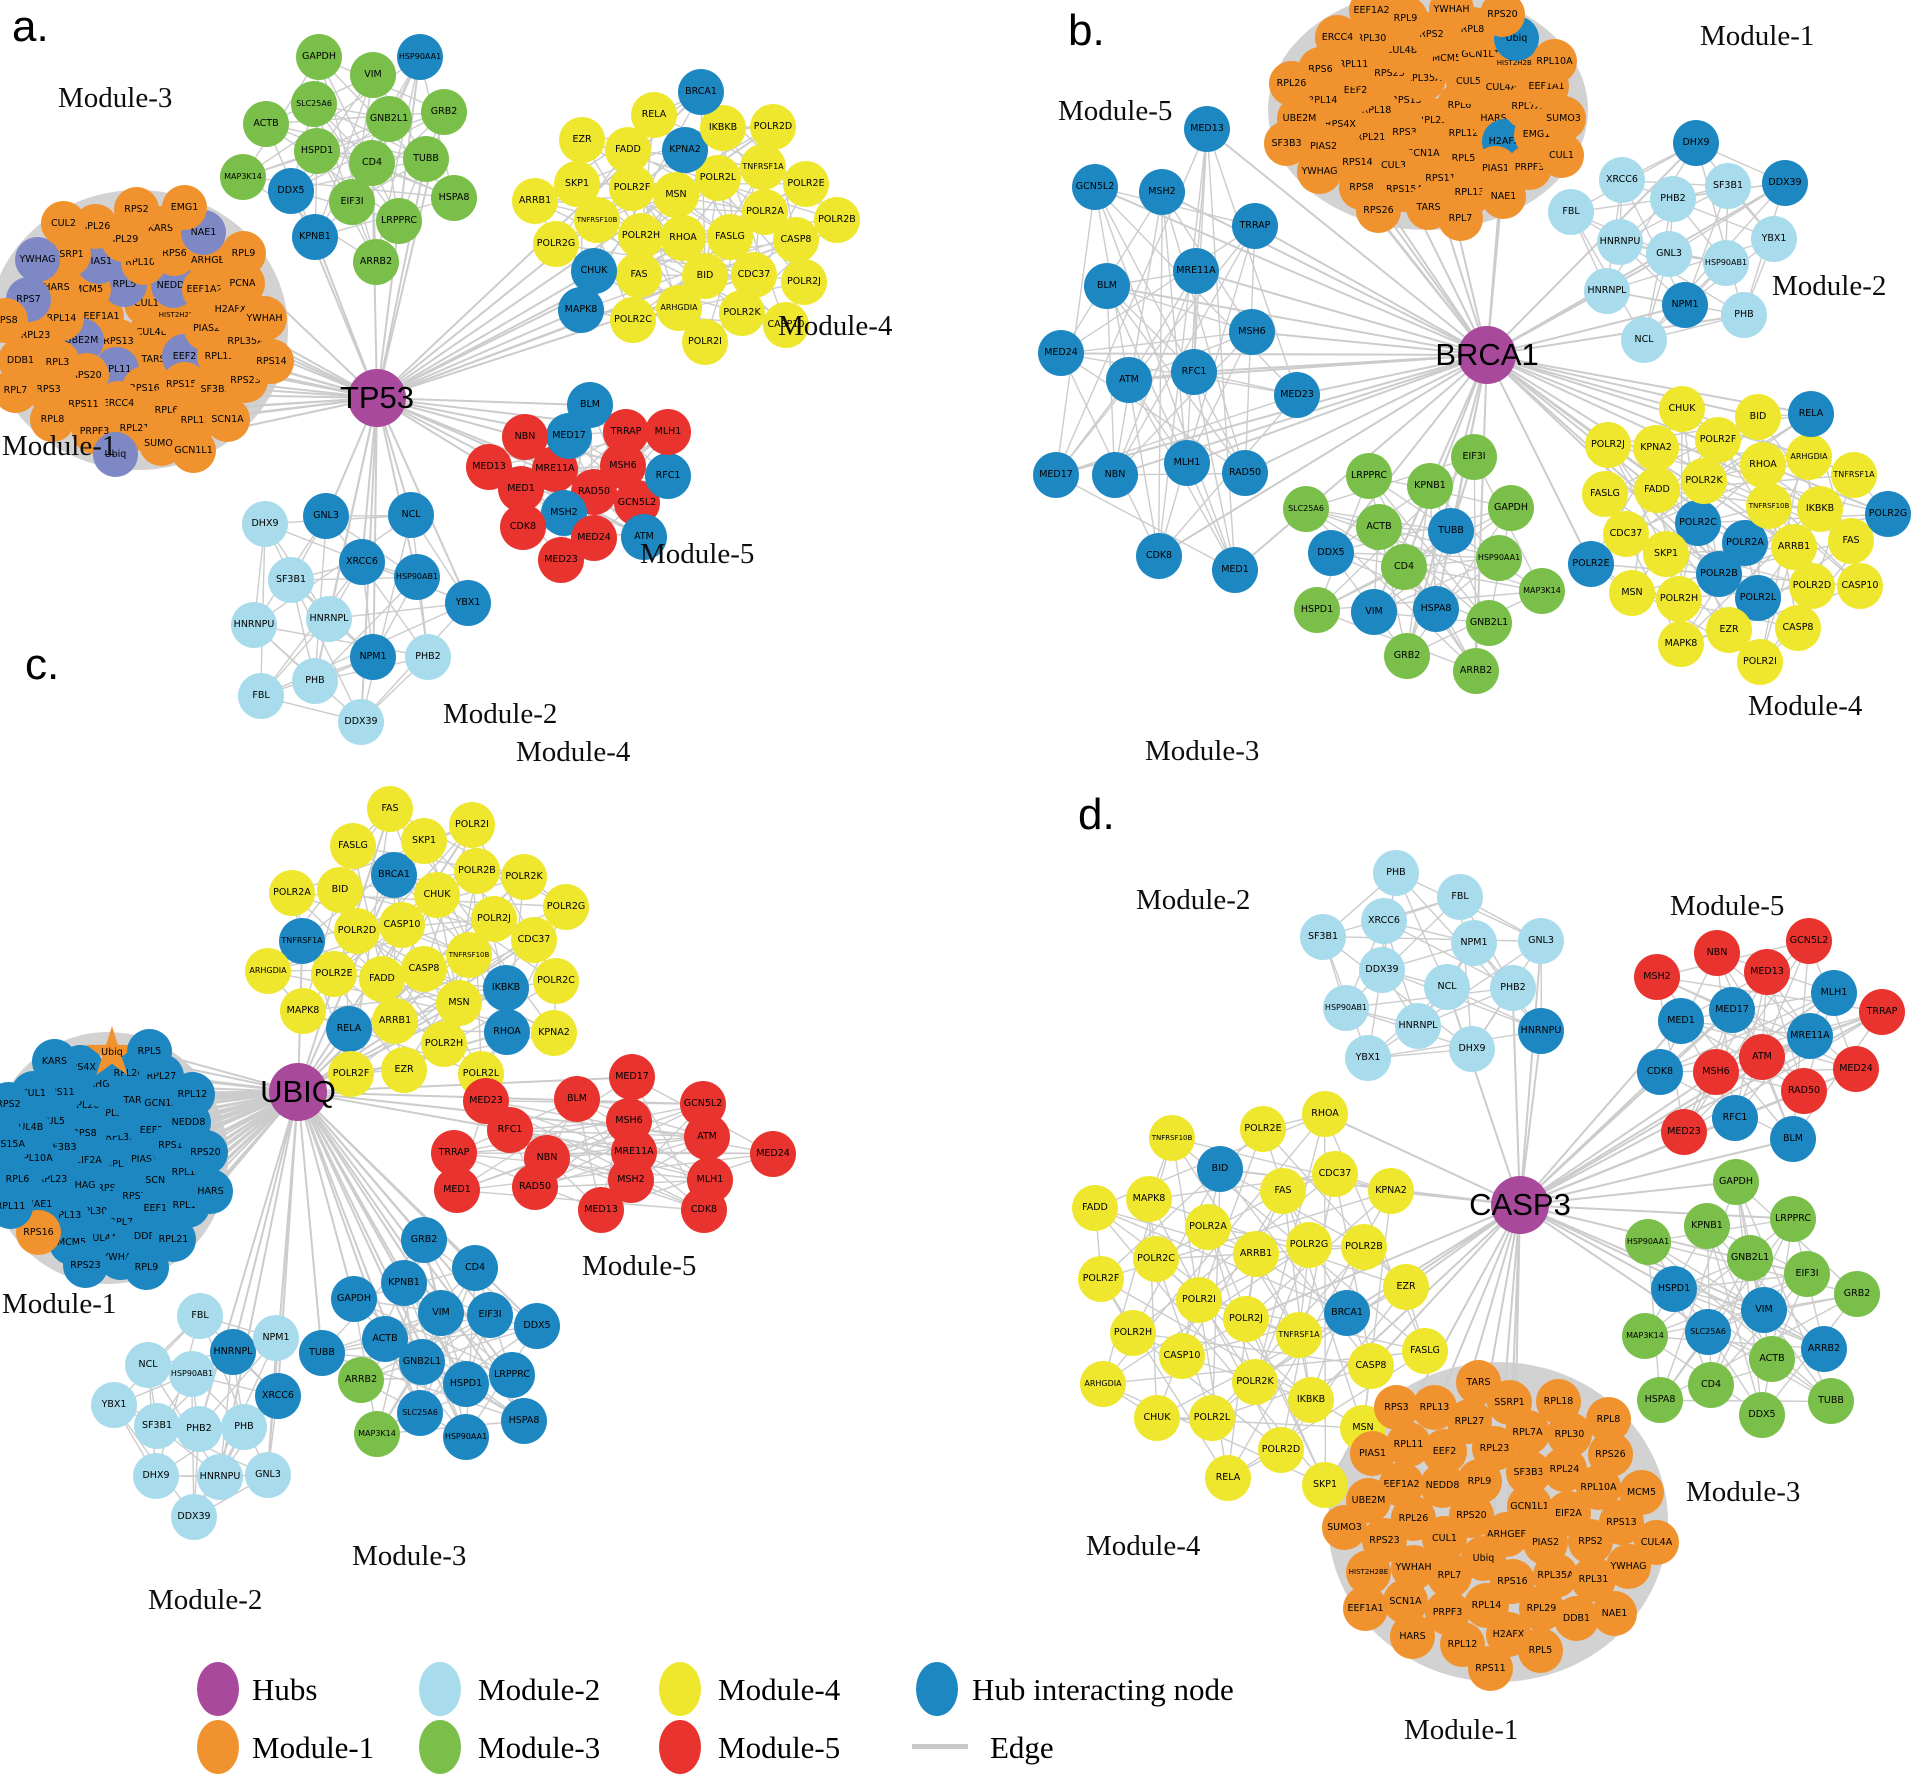  Describe the element at coordinates (466, 1384) in the screenshot. I see `node-hspd1: HSPD1` at that location.